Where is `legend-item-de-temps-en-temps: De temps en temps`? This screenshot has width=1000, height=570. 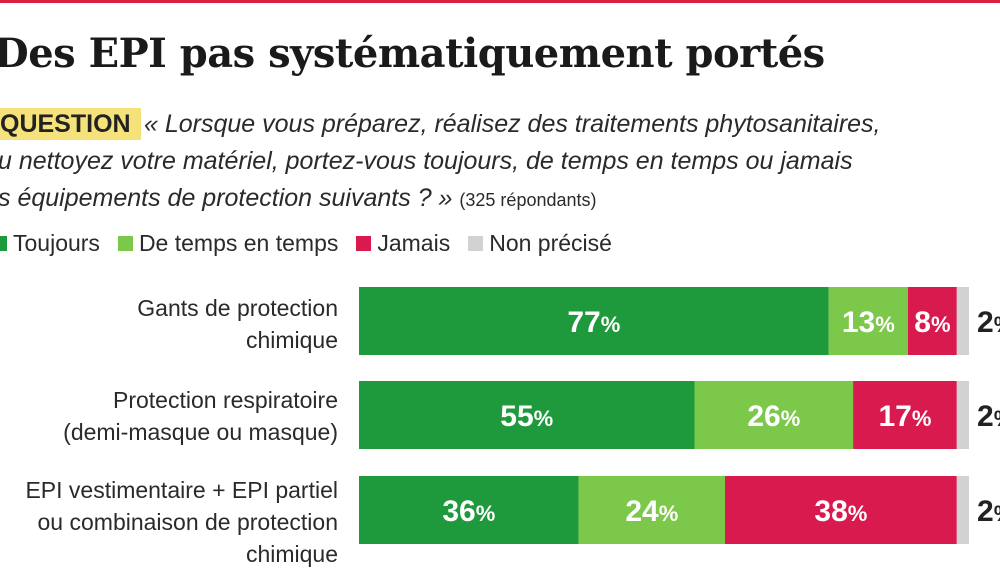 legend-item-de-temps-en-temps: De temps en temps is located at coordinates (228, 243).